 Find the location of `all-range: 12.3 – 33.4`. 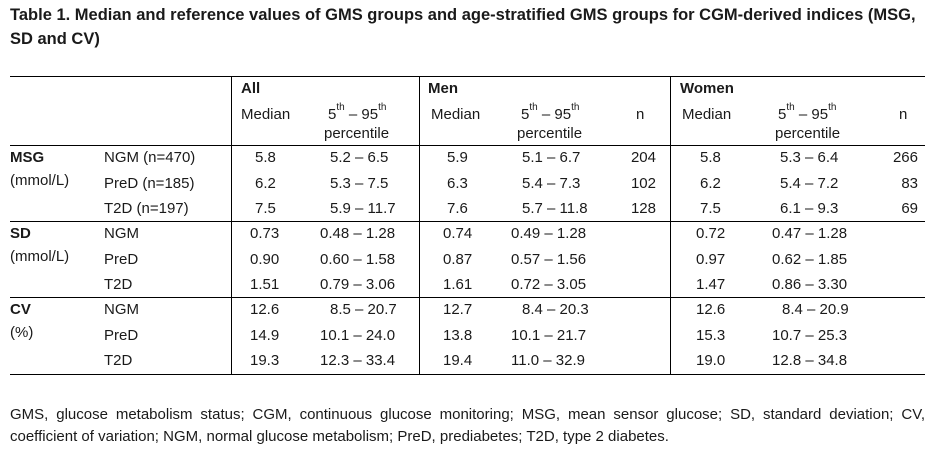

all-range: 12.3 – 33.4 is located at coordinates (358, 360).